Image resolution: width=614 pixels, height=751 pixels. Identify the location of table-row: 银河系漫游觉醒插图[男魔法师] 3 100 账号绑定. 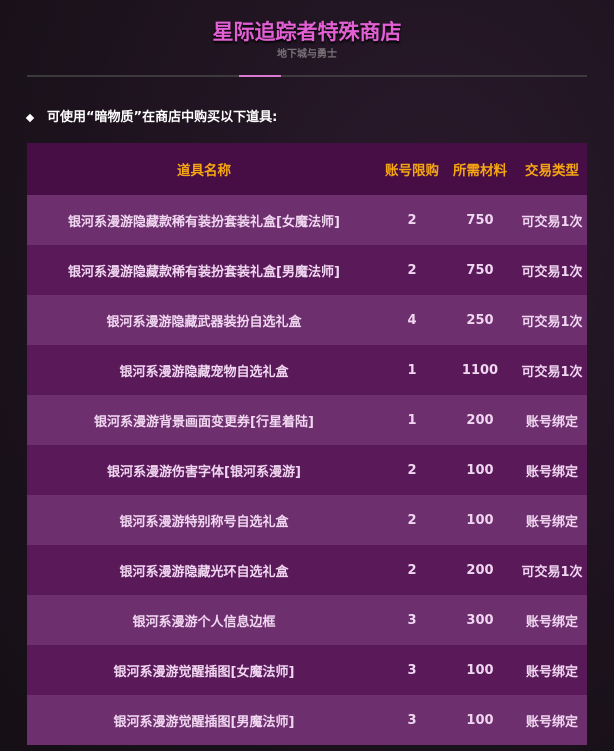
(307, 720).